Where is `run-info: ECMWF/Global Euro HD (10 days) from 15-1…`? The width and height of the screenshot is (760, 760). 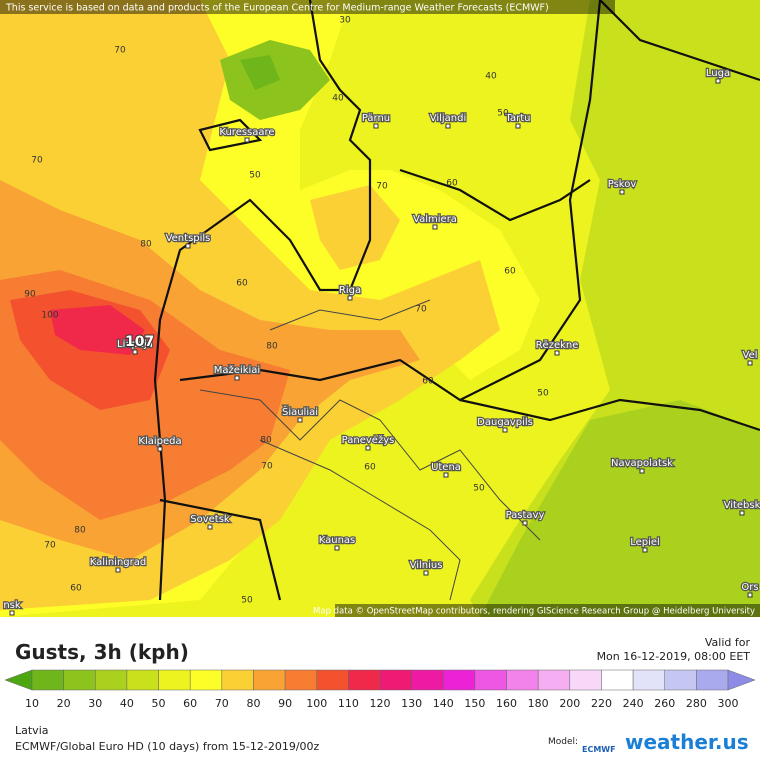
run-info: ECMWF/Global Euro HD (10 days) from 15-1… is located at coordinates (167, 746).